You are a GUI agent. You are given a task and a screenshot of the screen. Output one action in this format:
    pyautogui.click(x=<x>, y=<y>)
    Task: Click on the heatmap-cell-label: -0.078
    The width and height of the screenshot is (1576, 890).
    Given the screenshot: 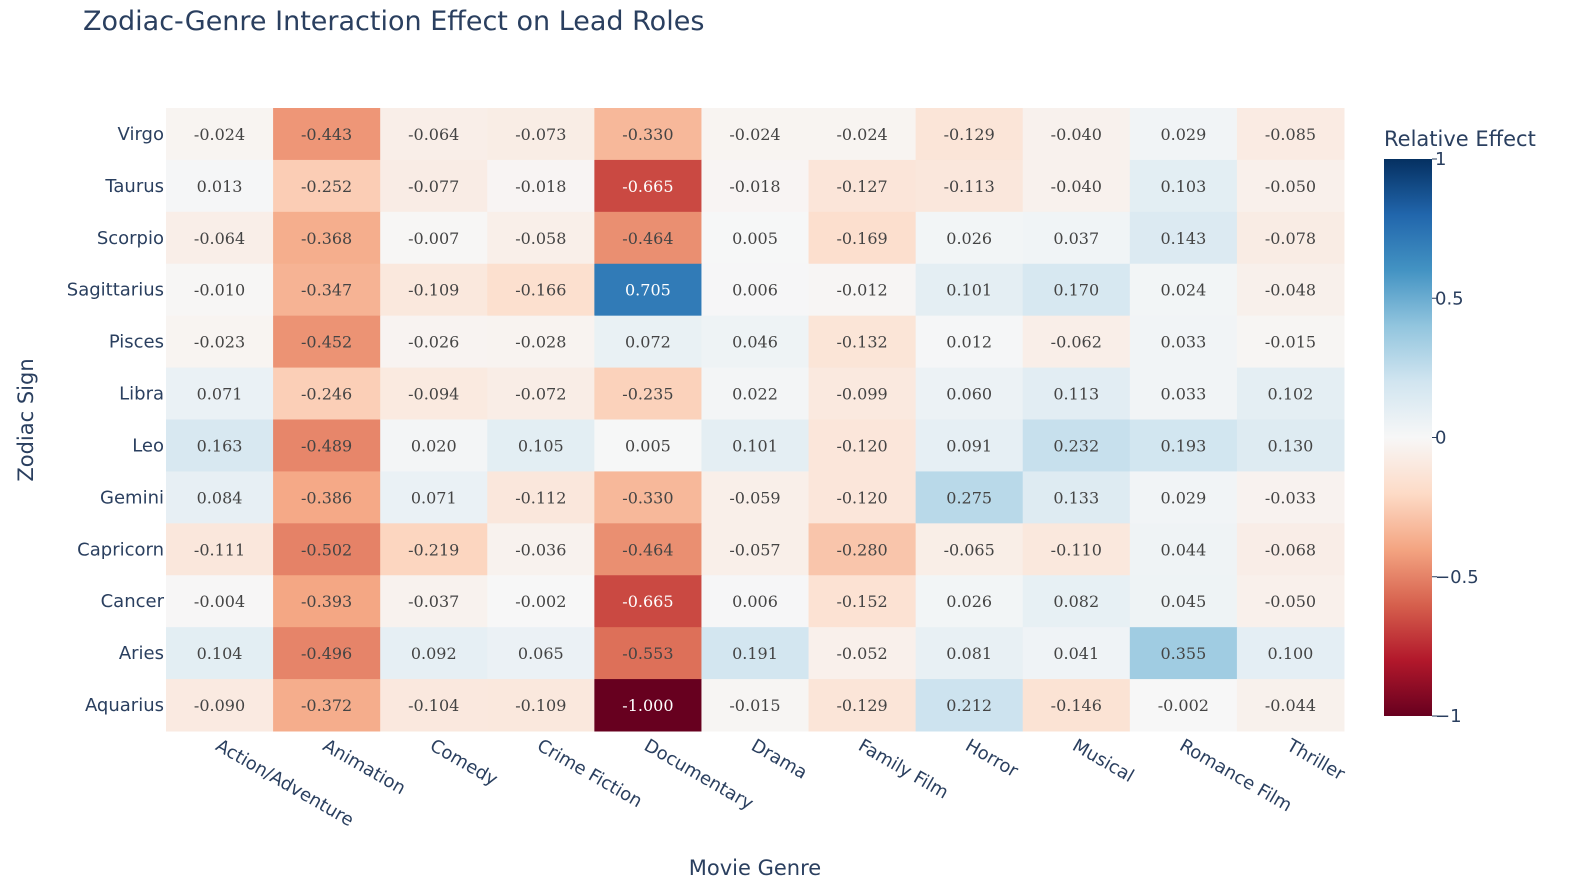 What is the action you would take?
    pyautogui.click(x=1290, y=238)
    